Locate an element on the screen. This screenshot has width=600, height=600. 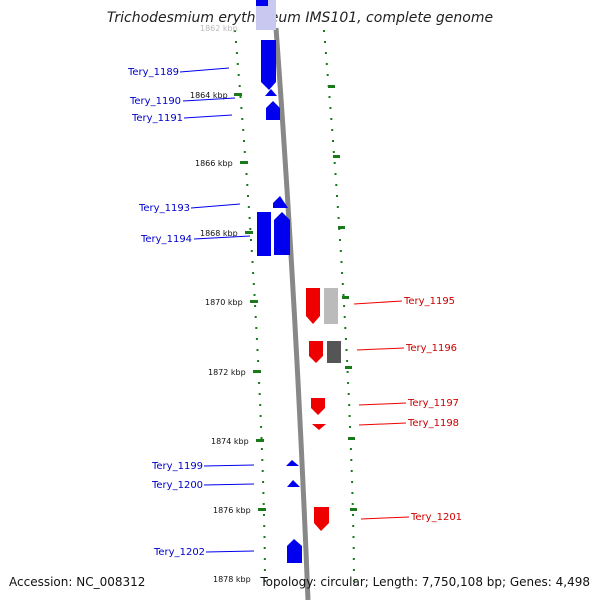
label-tery-1201: Tery_1201 is located at coordinates (436, 517).